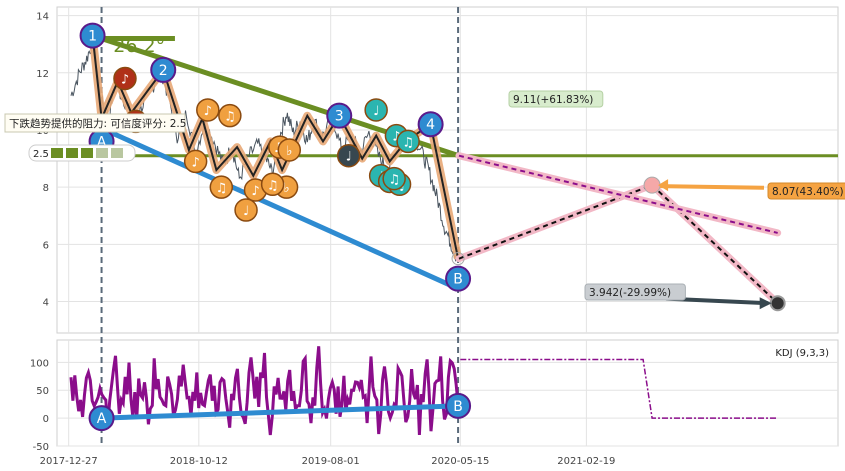 The width and height of the screenshot is (845, 471). I want to click on pivot-label: 2, so click(163, 71).